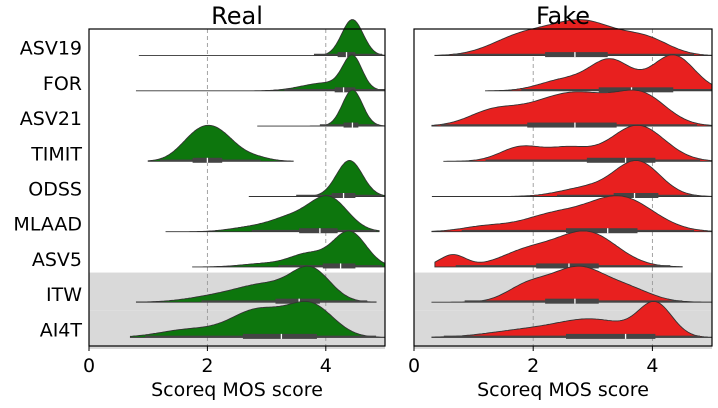 The width and height of the screenshot is (718, 408). Describe the element at coordinates (51, 49) in the screenshot. I see `category-label: ASV19` at that location.